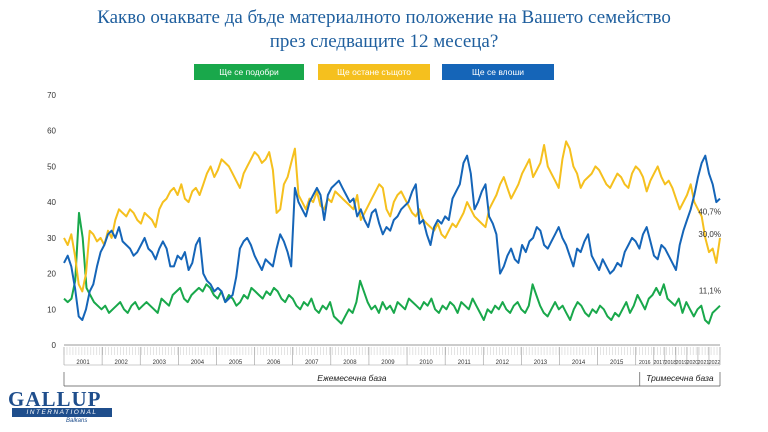 Image resolution: width=768 pixels, height=432 pixels. What do you see at coordinates (51, 131) in the screenshot?
I see `y-tick-label: 60` at bounding box center [51, 131].